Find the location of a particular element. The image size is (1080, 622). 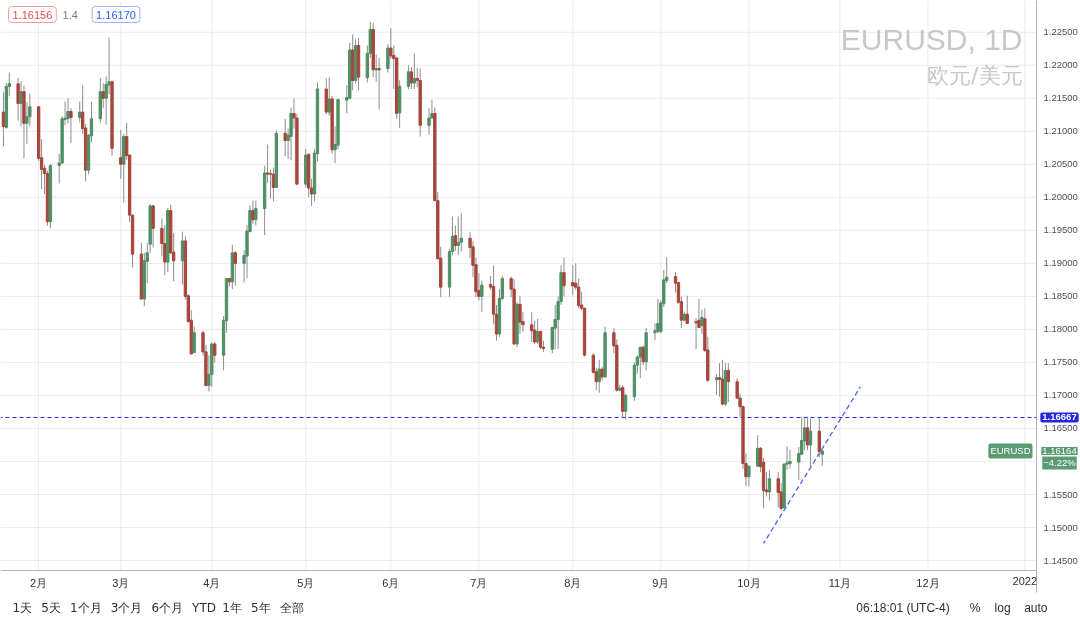

text: auto is located at coordinates (1036, 607).